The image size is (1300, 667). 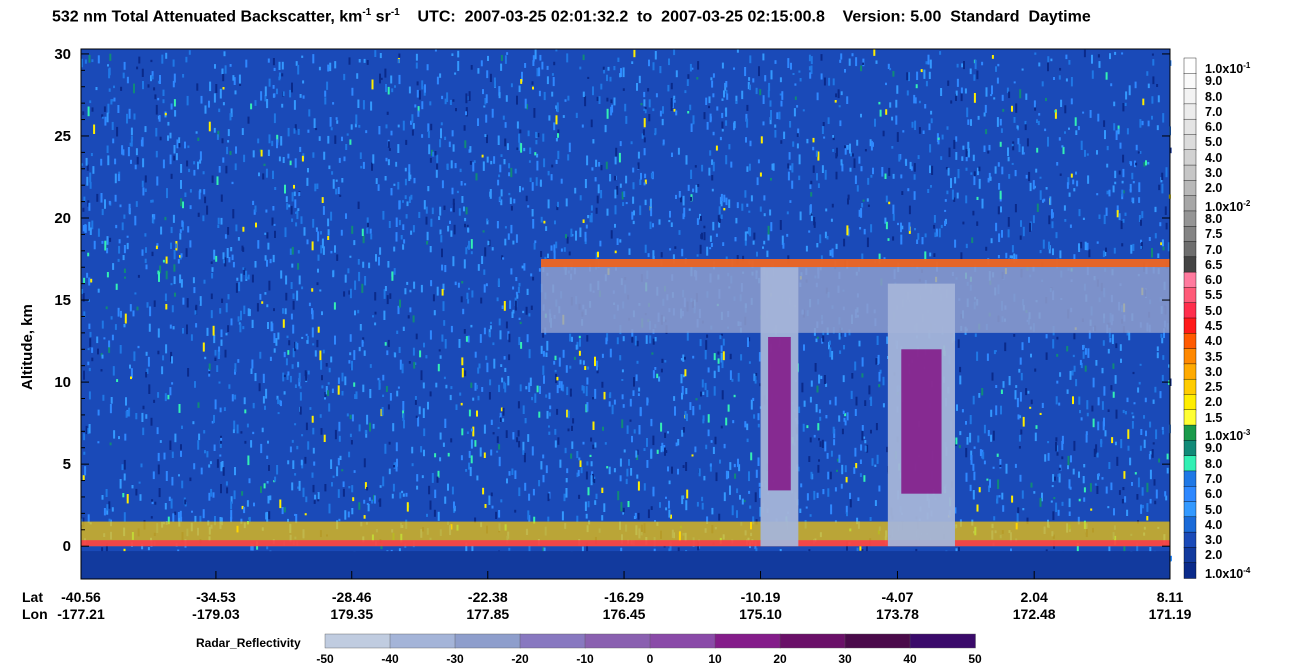 What do you see at coordinates (624, 614) in the screenshot?
I see `x-tick-lon: 176.45` at bounding box center [624, 614].